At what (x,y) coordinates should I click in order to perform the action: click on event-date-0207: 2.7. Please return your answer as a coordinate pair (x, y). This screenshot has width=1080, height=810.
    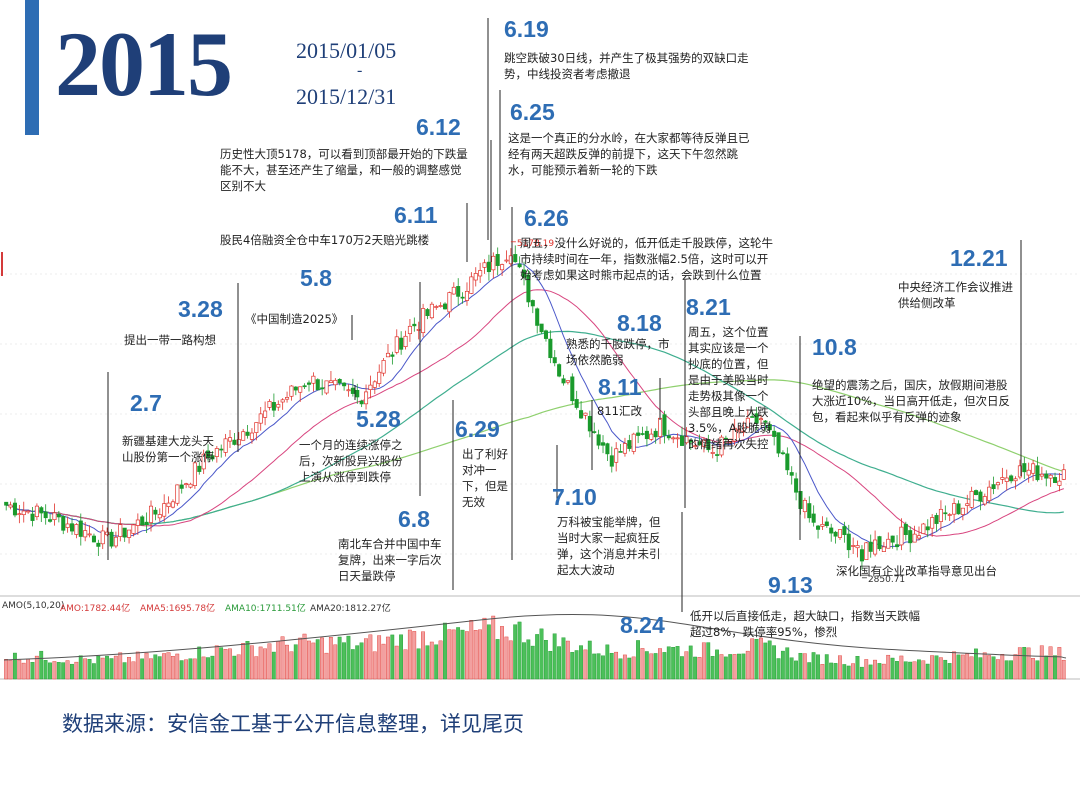
    Looking at the image, I should click on (146, 403).